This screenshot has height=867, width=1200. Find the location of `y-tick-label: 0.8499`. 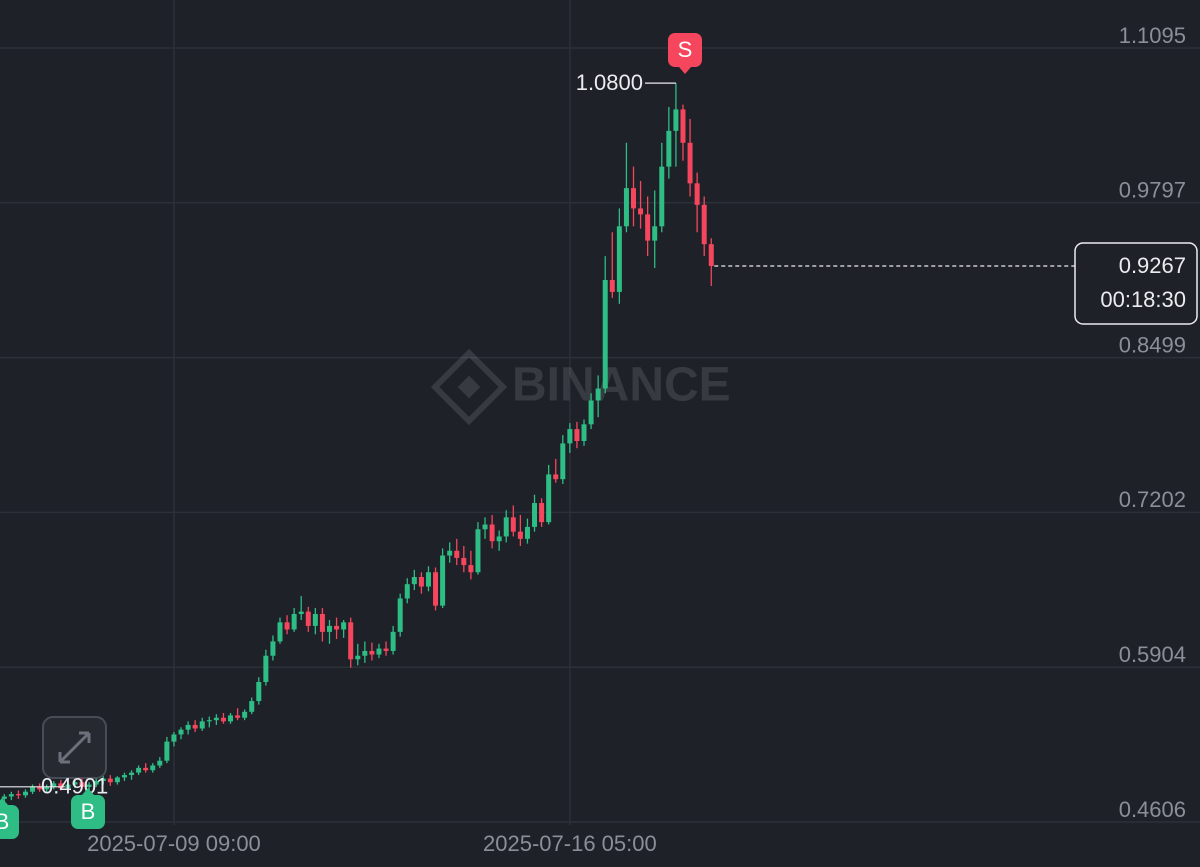

y-tick-label: 0.8499 is located at coordinates (1152, 344).